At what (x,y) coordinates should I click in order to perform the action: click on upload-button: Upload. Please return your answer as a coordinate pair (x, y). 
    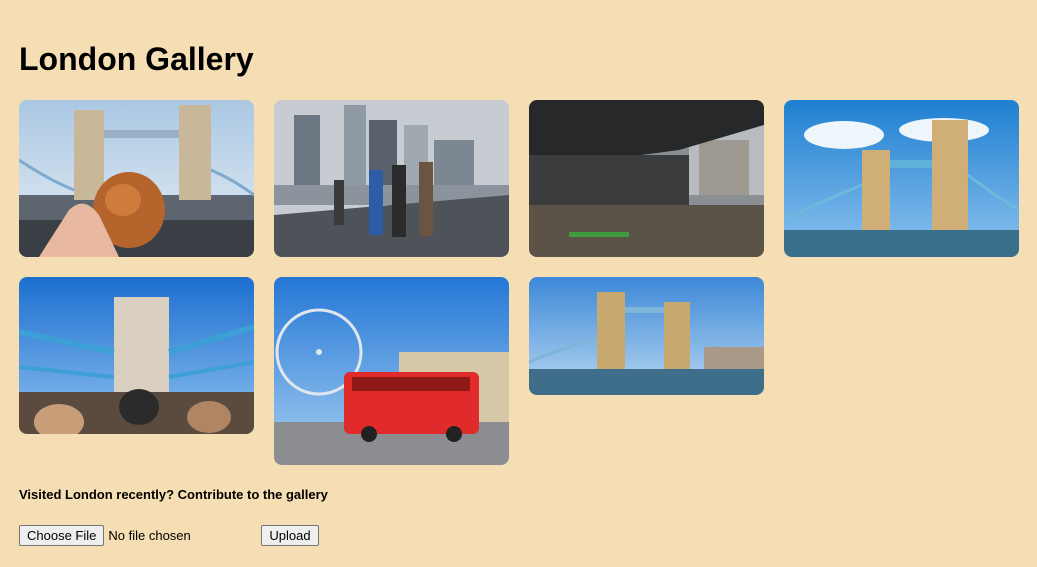
    Looking at the image, I should click on (290, 535).